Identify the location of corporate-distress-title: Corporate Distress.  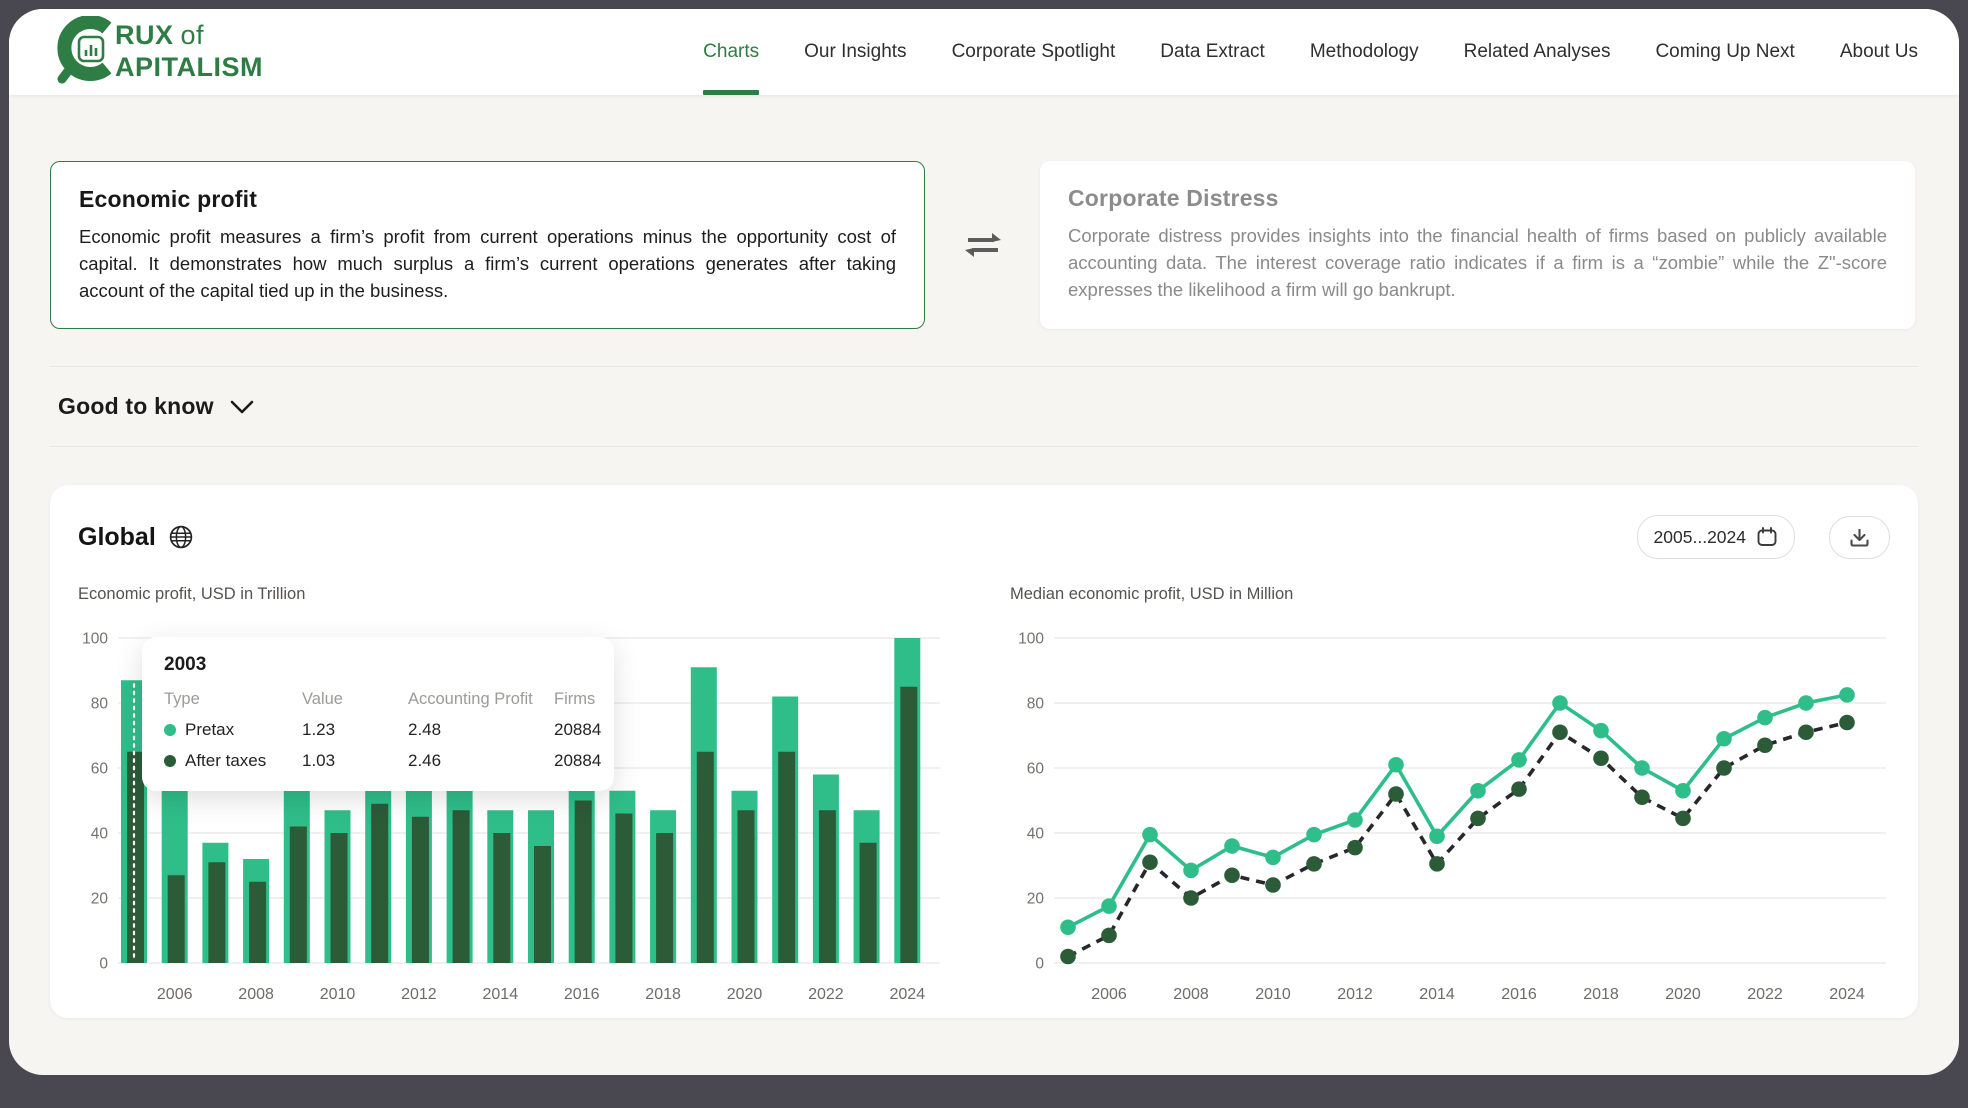
(1173, 198).